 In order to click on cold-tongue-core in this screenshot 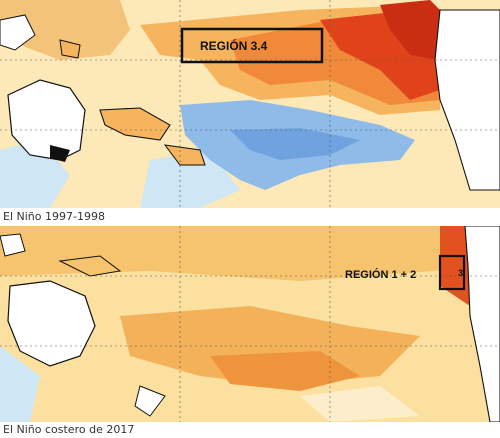, I will do `click(295, 144)`.